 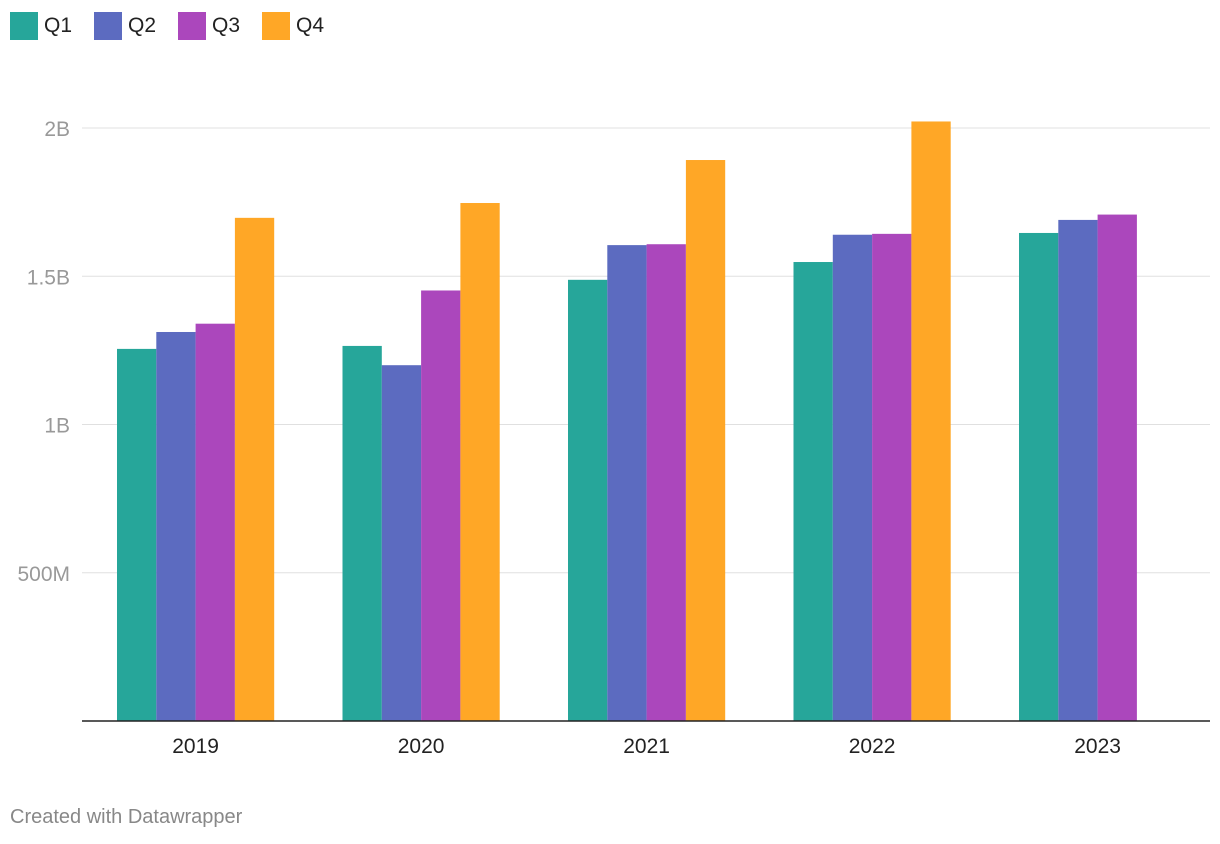 What do you see at coordinates (813, 491) in the screenshot?
I see `bar-2022-q1` at bounding box center [813, 491].